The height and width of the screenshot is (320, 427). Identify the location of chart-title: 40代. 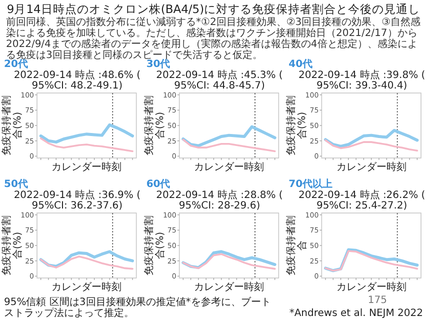
(300, 64).